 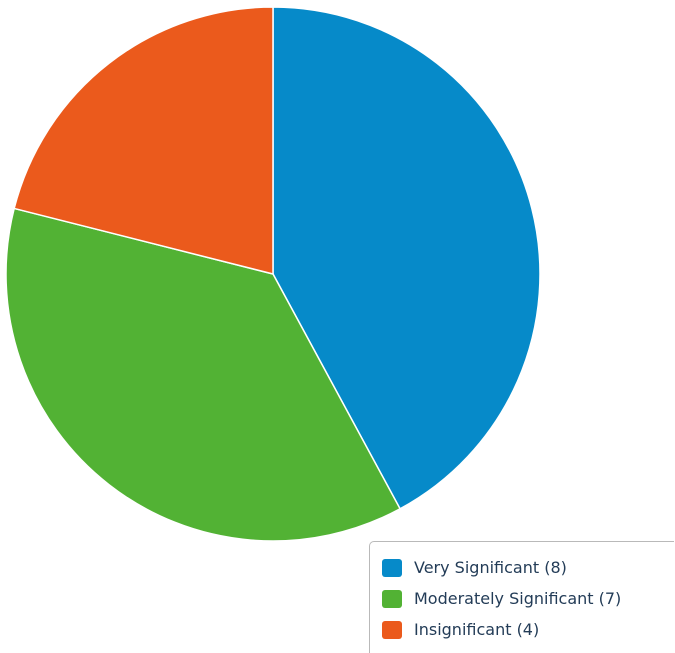 I want to click on legend-swatch-very-significant, so click(x=392, y=567).